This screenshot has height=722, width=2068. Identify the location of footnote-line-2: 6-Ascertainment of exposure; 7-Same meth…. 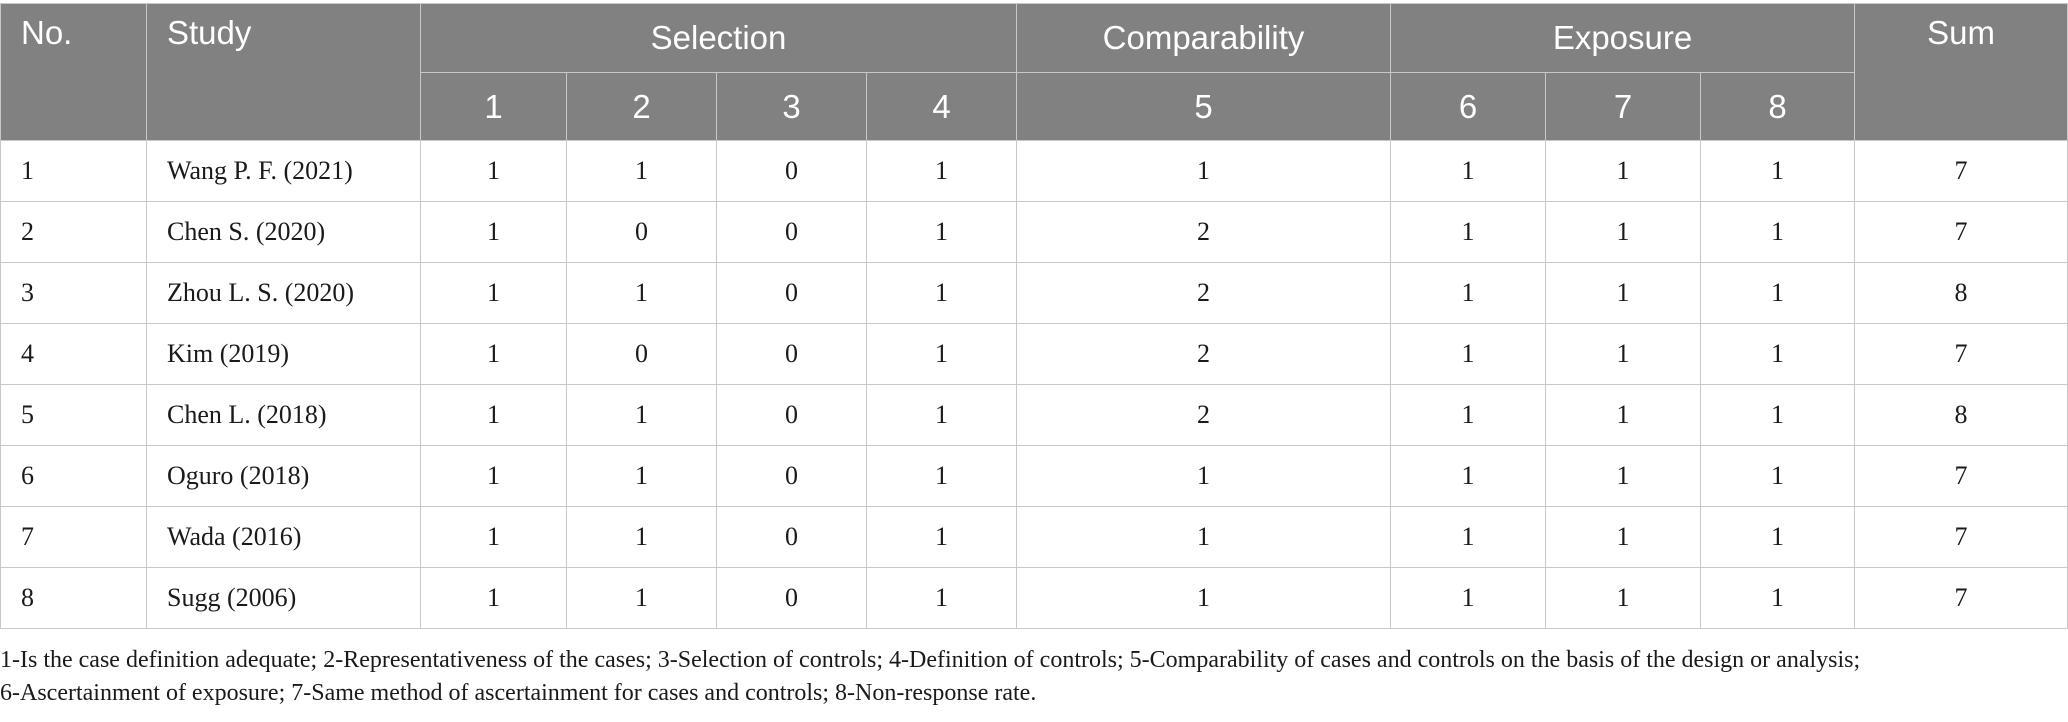
(518, 693).